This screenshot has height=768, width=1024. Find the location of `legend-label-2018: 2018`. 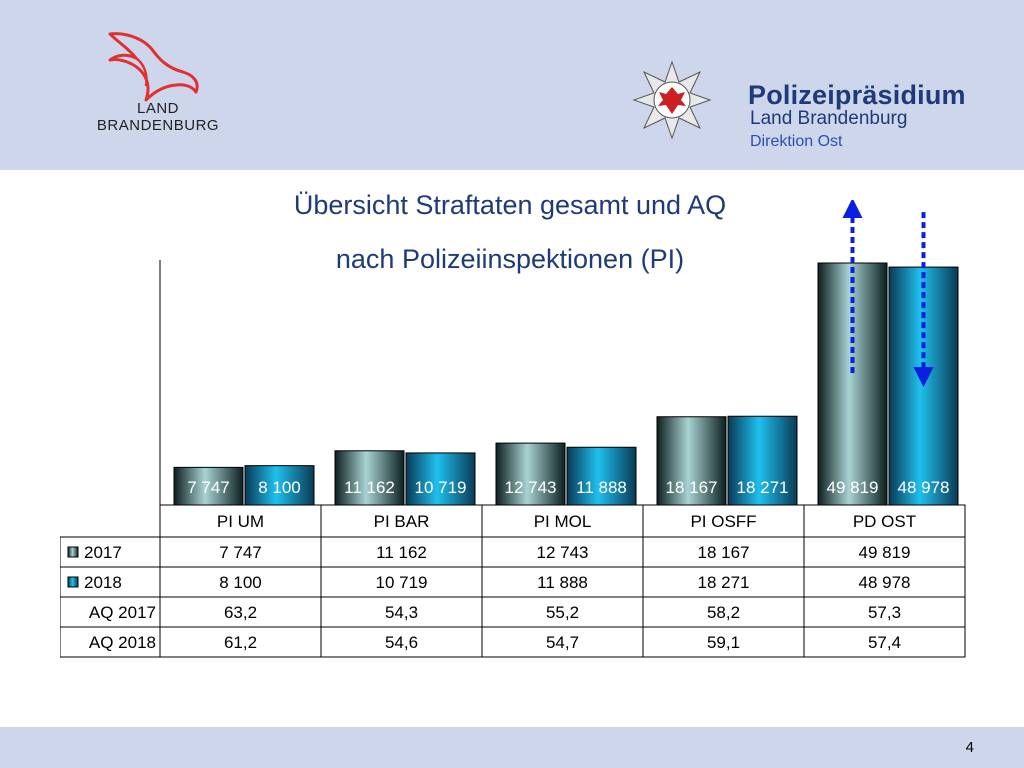

legend-label-2018: 2018 is located at coordinates (103, 582).